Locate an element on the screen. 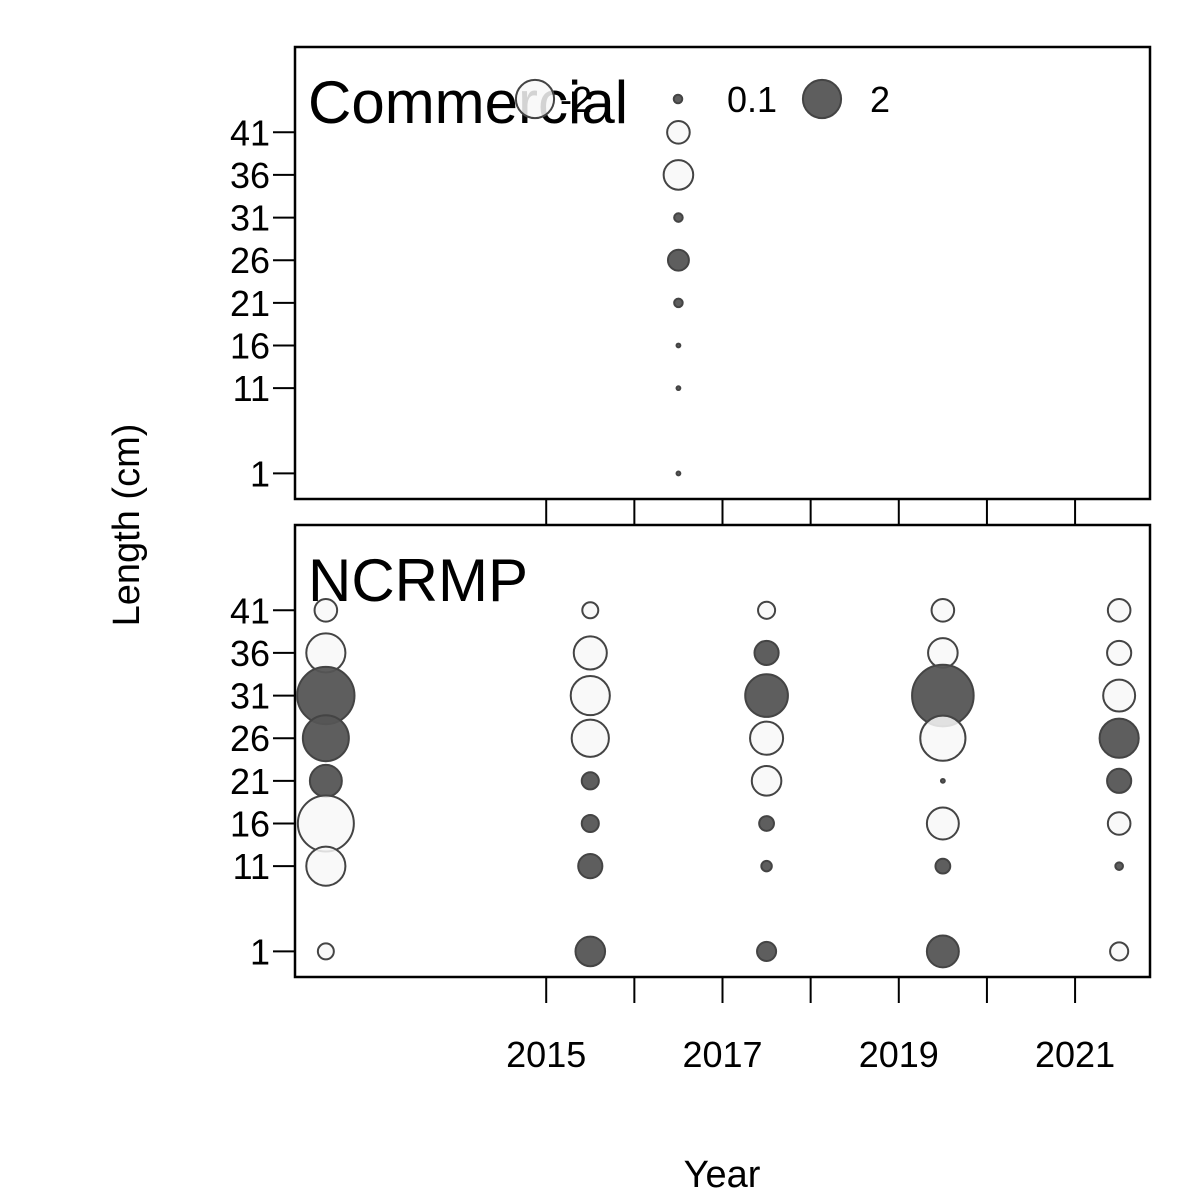 This screenshot has height=1200, width=1200. x-tick-label: 2015 is located at coordinates (546, 1054).